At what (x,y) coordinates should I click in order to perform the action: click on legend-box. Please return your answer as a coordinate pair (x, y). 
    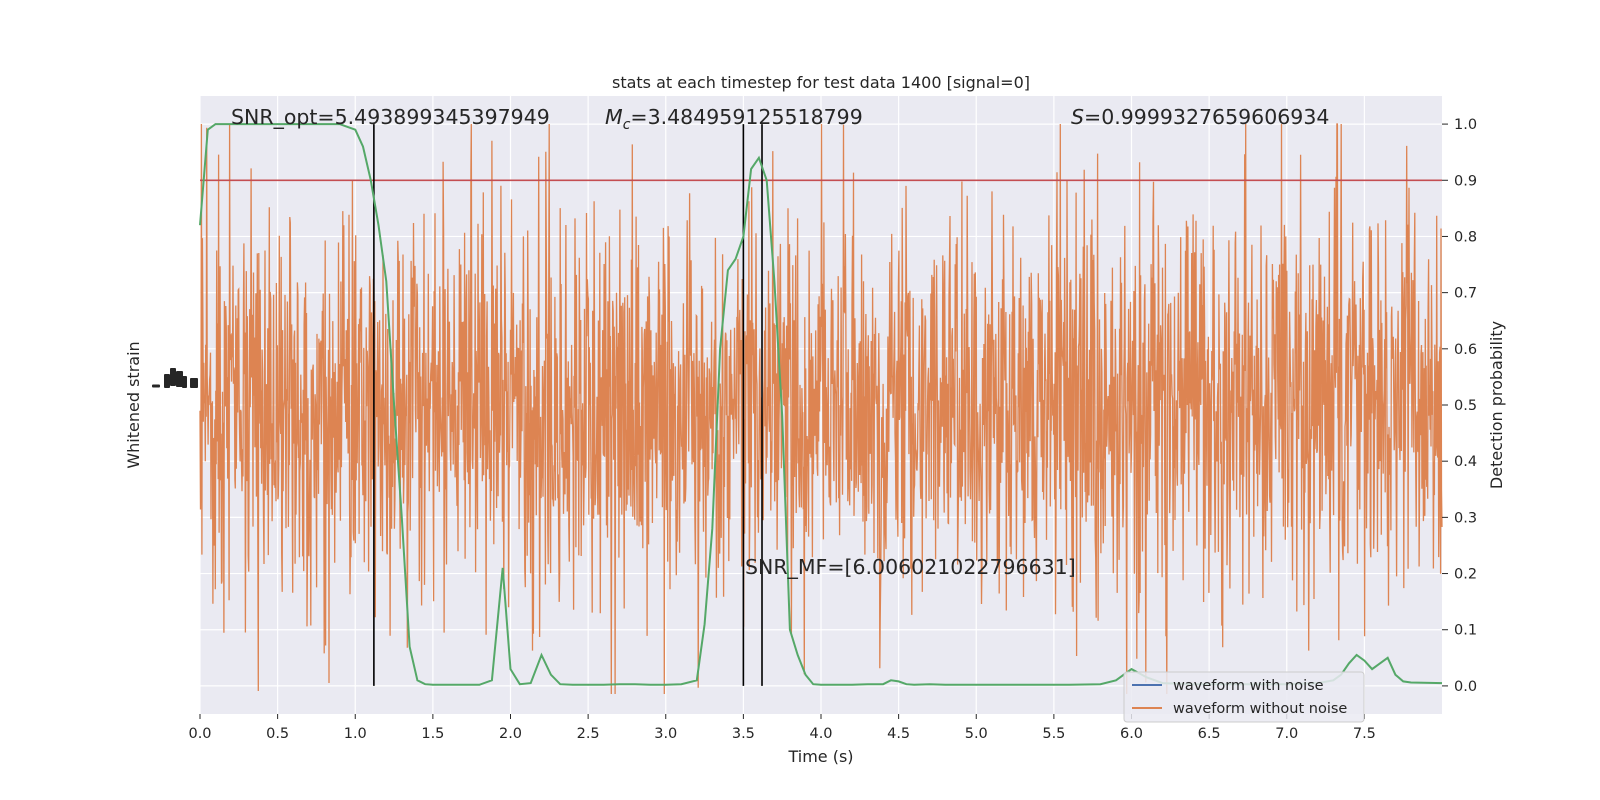
    Looking at the image, I should click on (1244, 697).